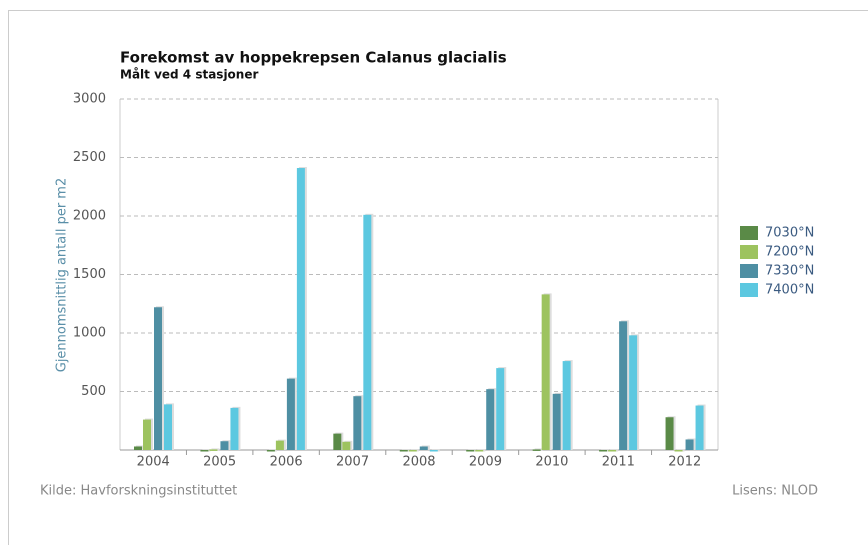 The height and width of the screenshot is (545, 868). Describe the element at coordinates (418, 462) in the screenshot. I see `x-tick-label: 2008` at that location.